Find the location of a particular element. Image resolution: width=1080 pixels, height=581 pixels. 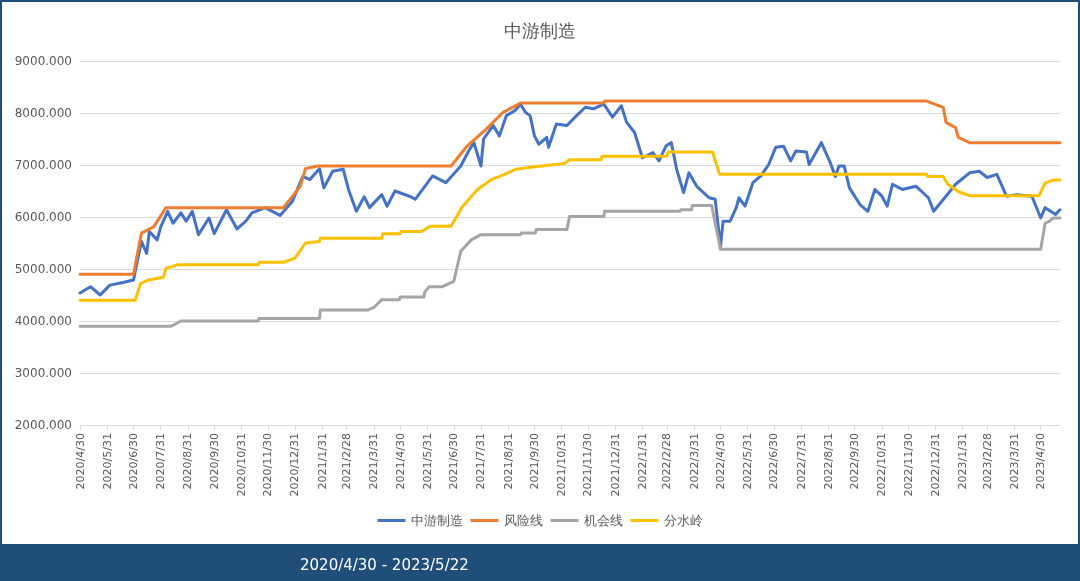

x-tick-label: 2023/3/31 is located at coordinates (1014, 461).